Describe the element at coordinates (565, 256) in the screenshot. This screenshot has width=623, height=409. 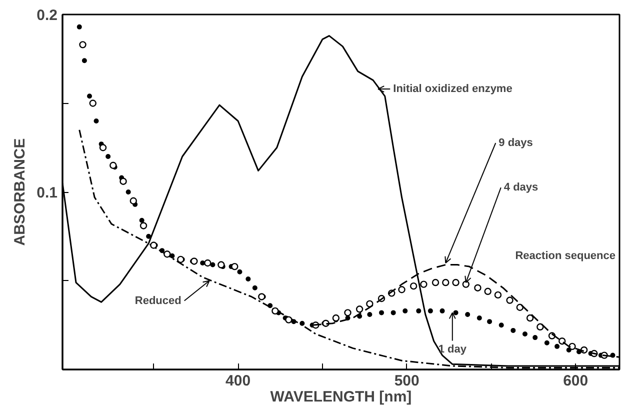
I see `annotation: Reaction sequence` at that location.